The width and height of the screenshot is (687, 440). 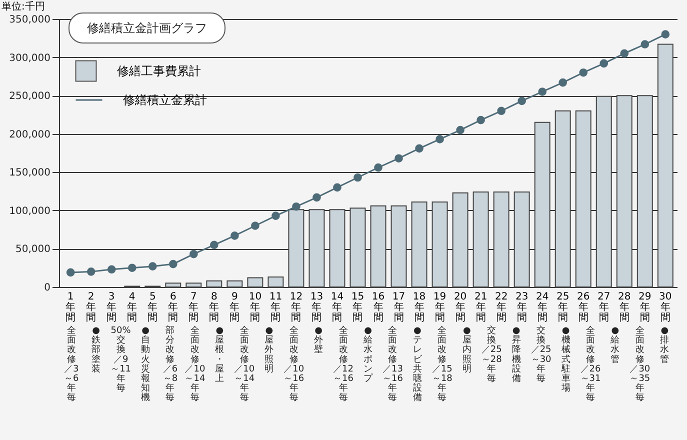 What do you see at coordinates (393, 364) in the screenshot?
I see `text: 全面改修／13～16年毎` at bounding box center [393, 364].